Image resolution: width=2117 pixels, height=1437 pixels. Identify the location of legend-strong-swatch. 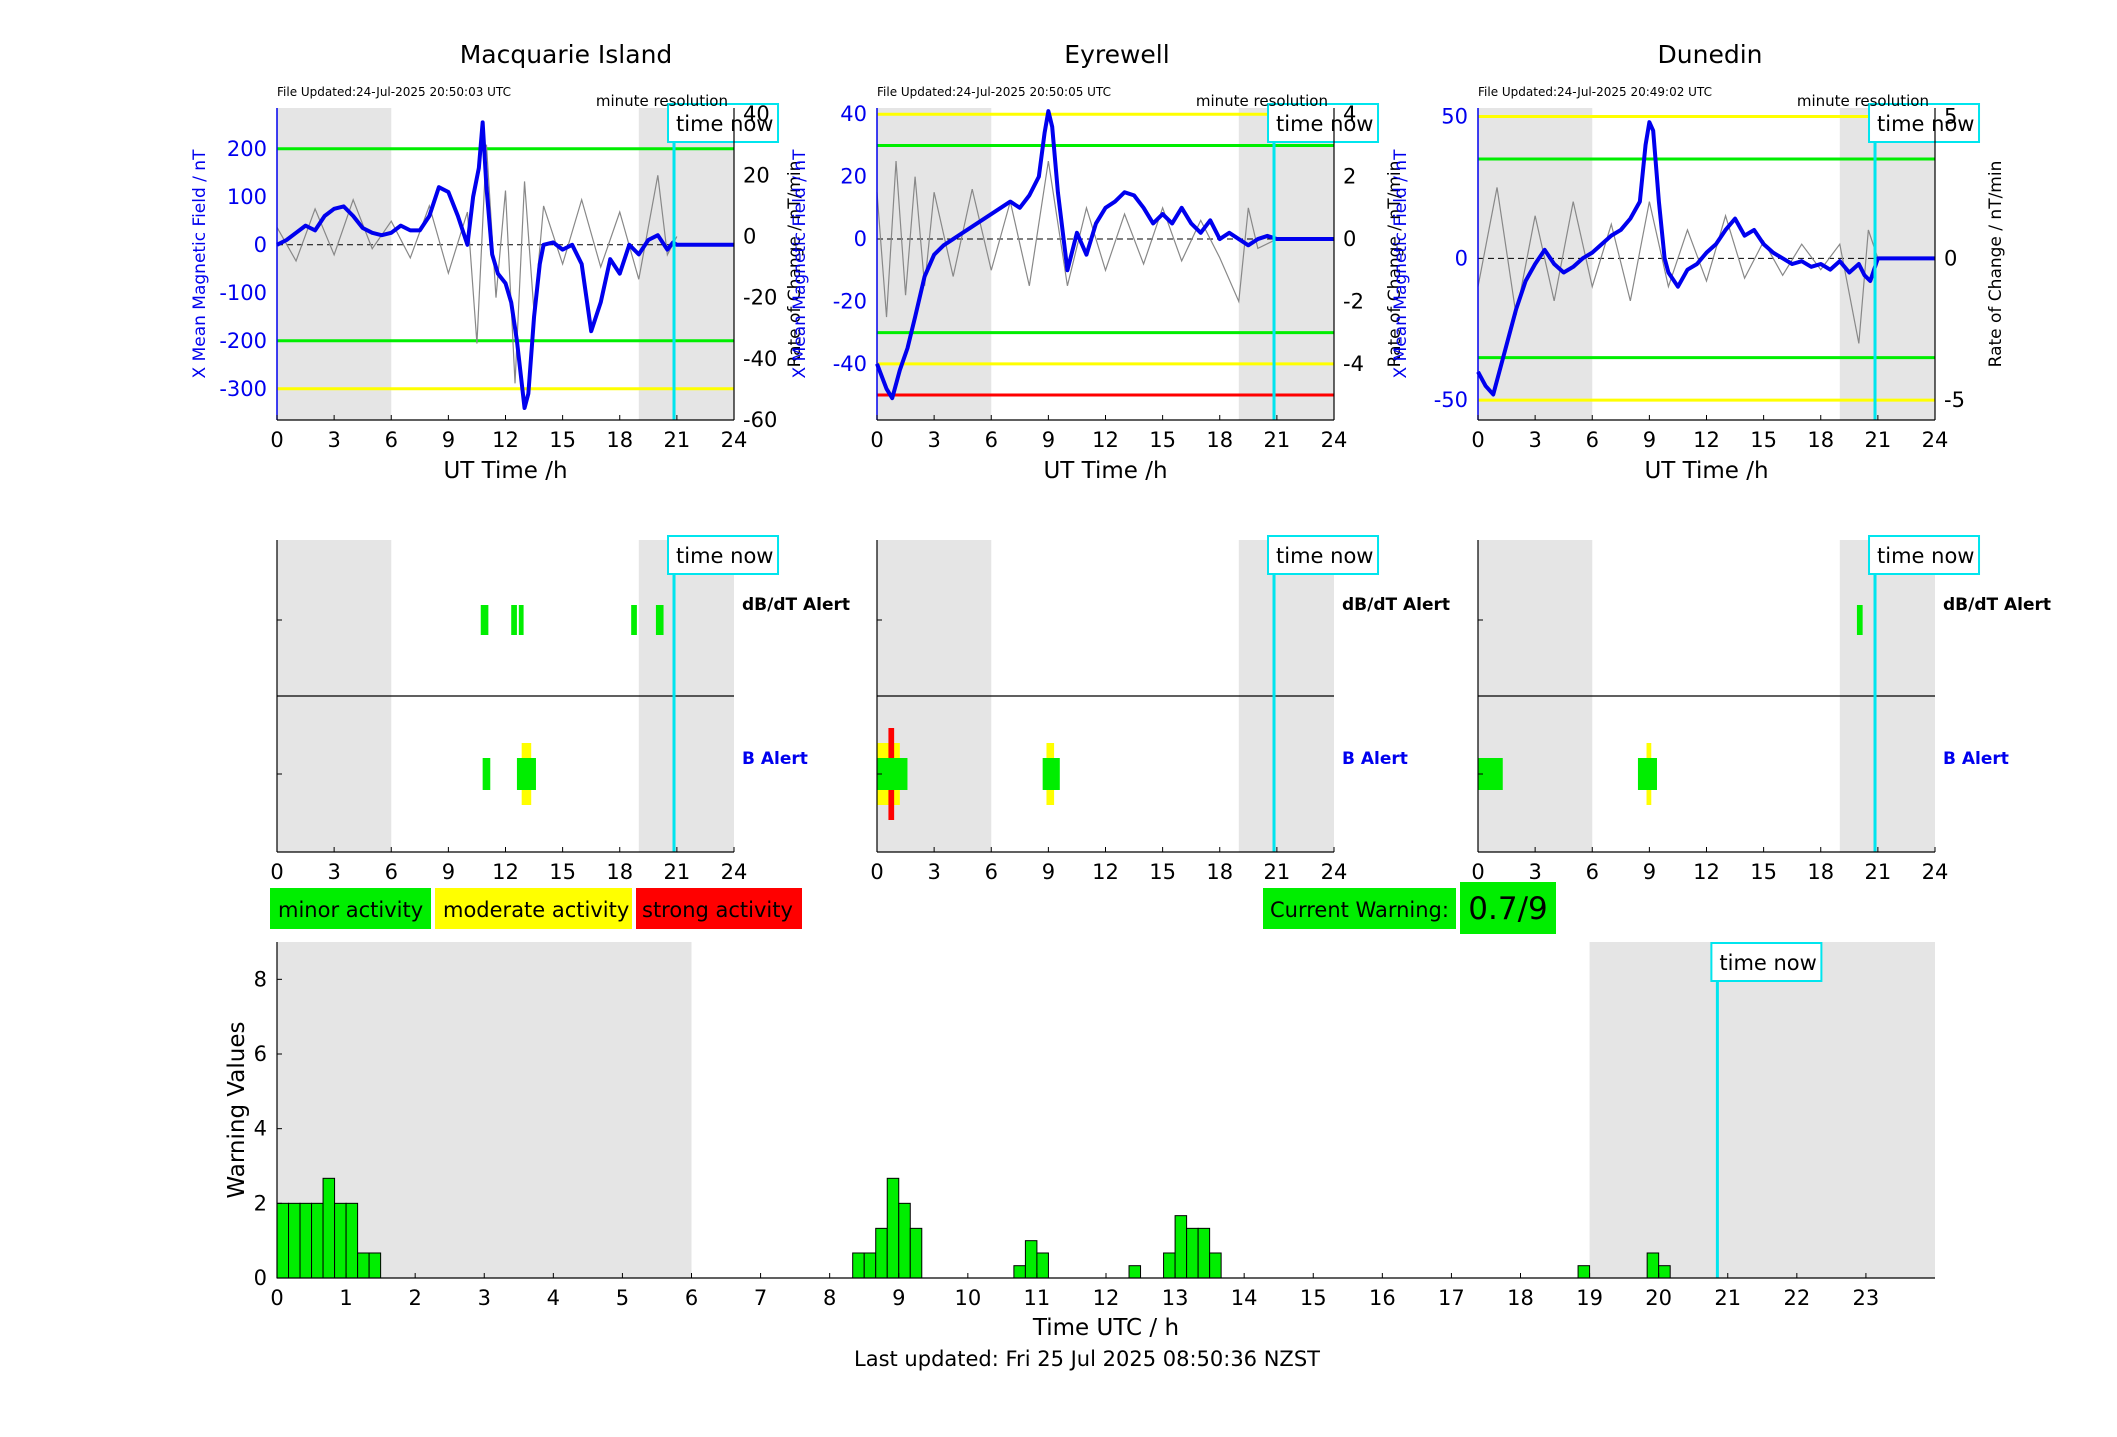
(719, 908).